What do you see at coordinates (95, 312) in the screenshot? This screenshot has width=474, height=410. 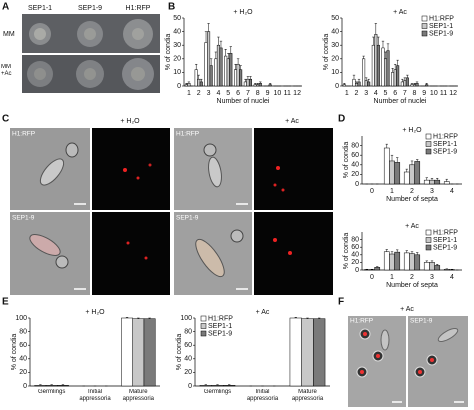 I see `chart-title: + H₂O` at bounding box center [95, 312].